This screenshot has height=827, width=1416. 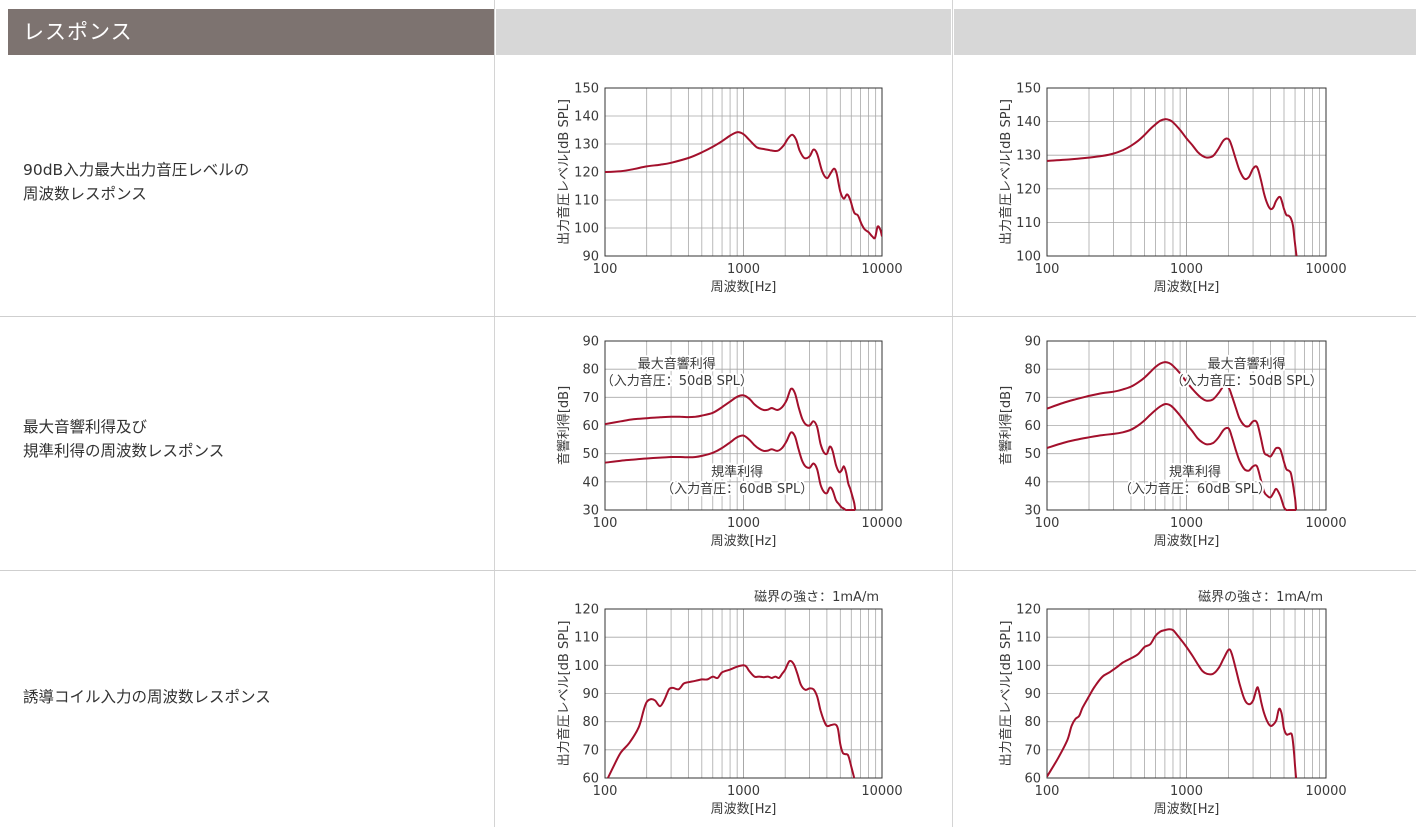 I want to click on row-label-frequency-response-90db: 90dB入力最大出力音圧レベルの 周波数レスポンス, so click(x=136, y=182).